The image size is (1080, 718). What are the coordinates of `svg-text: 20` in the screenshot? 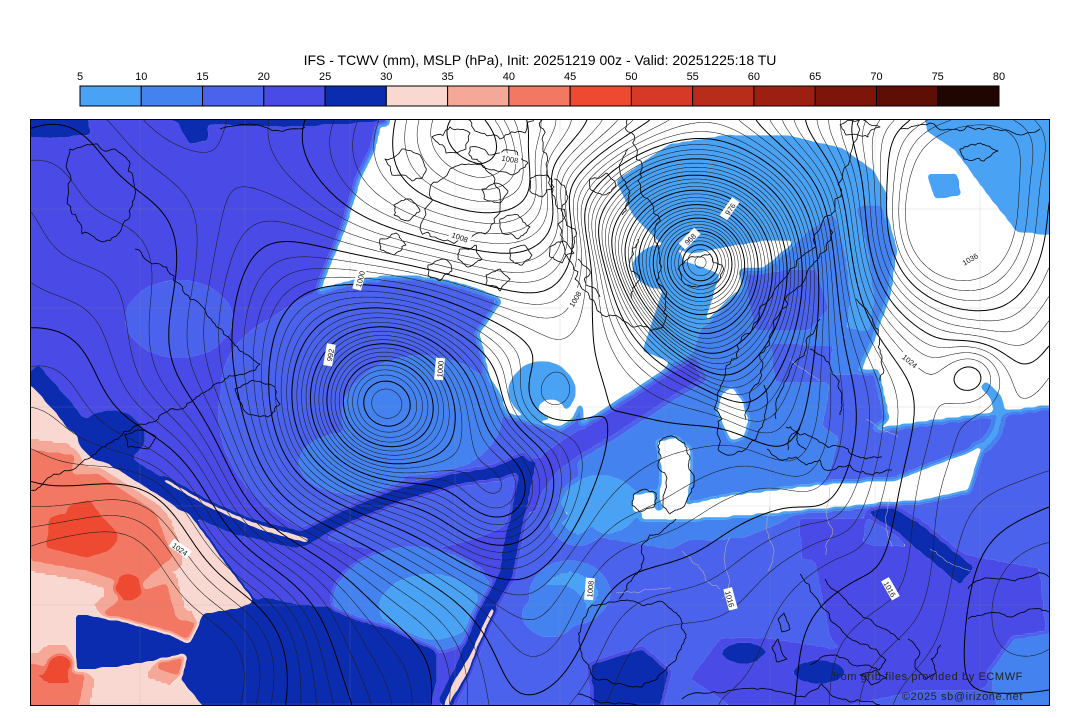 It's located at (264, 77).